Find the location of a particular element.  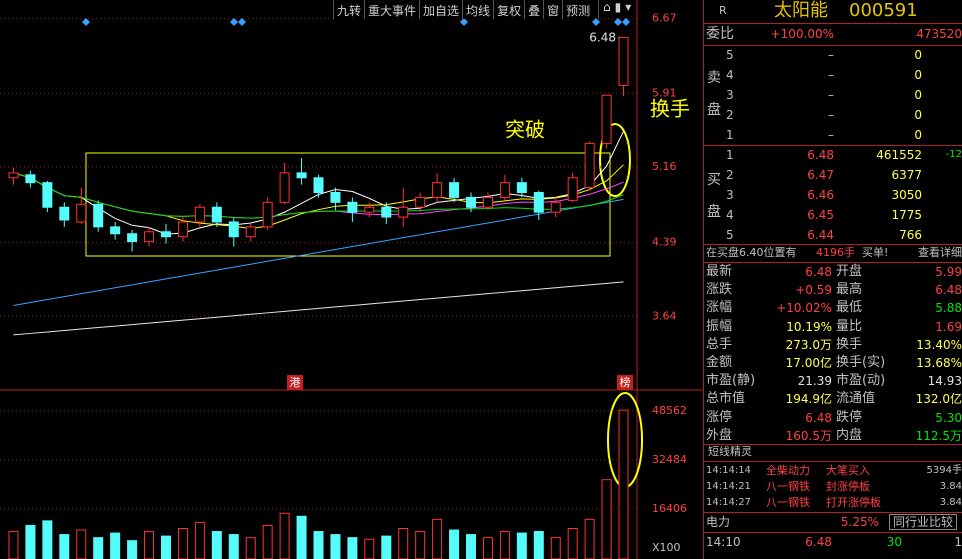

annotation: 换手 is located at coordinates (670, 109).